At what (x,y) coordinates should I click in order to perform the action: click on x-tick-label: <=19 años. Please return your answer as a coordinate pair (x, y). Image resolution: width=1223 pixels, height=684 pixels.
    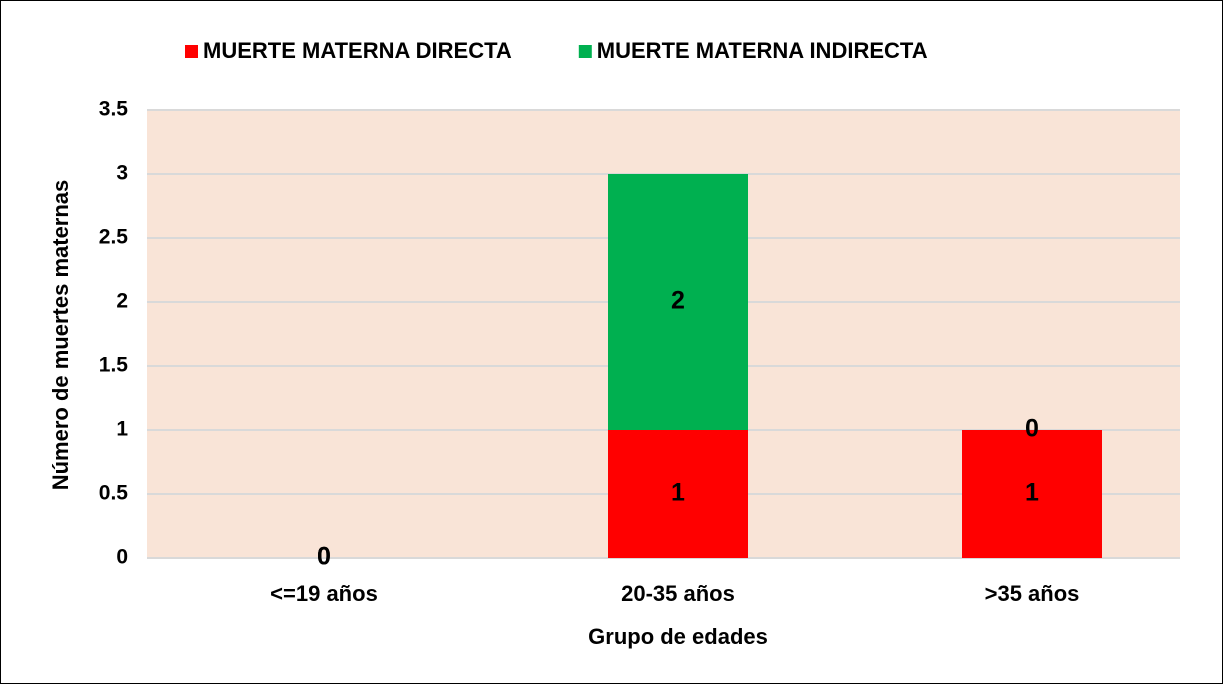
    Looking at the image, I should click on (324, 593).